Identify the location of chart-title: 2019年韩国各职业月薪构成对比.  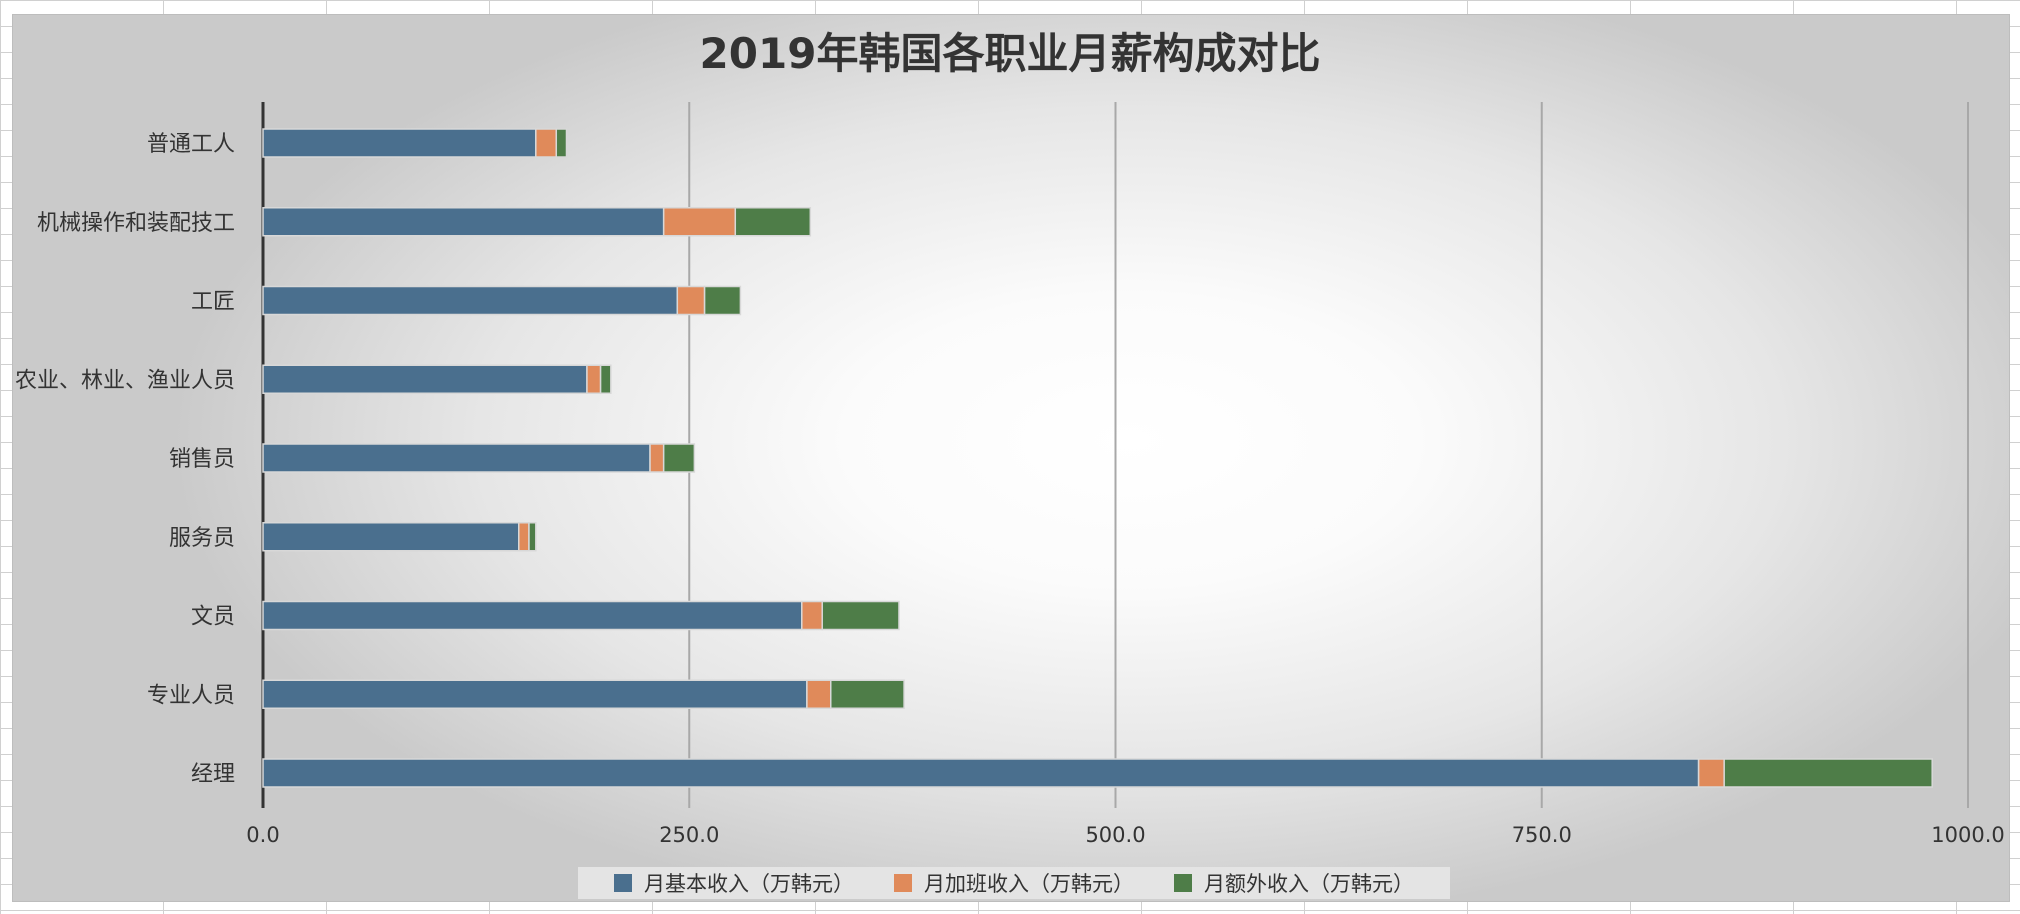
(1010, 53).